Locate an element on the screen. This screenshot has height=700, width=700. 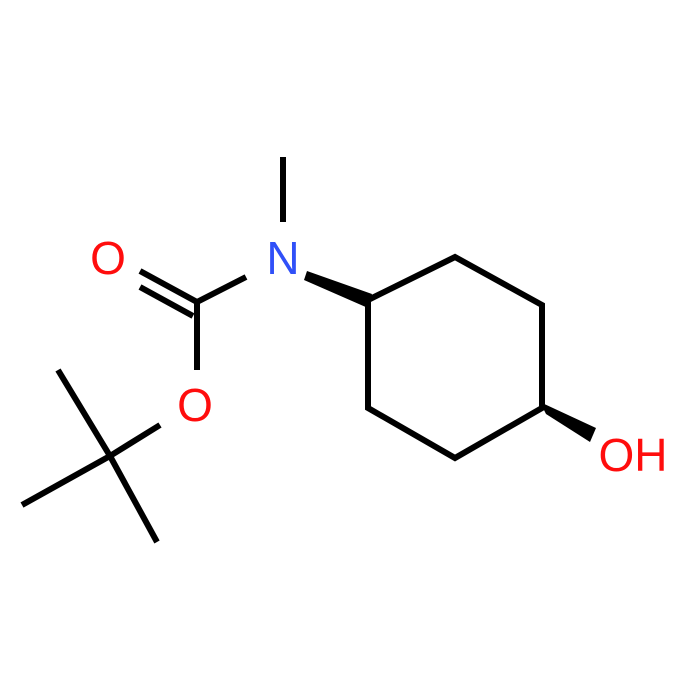
atom-label: OH is located at coordinates (633, 455).